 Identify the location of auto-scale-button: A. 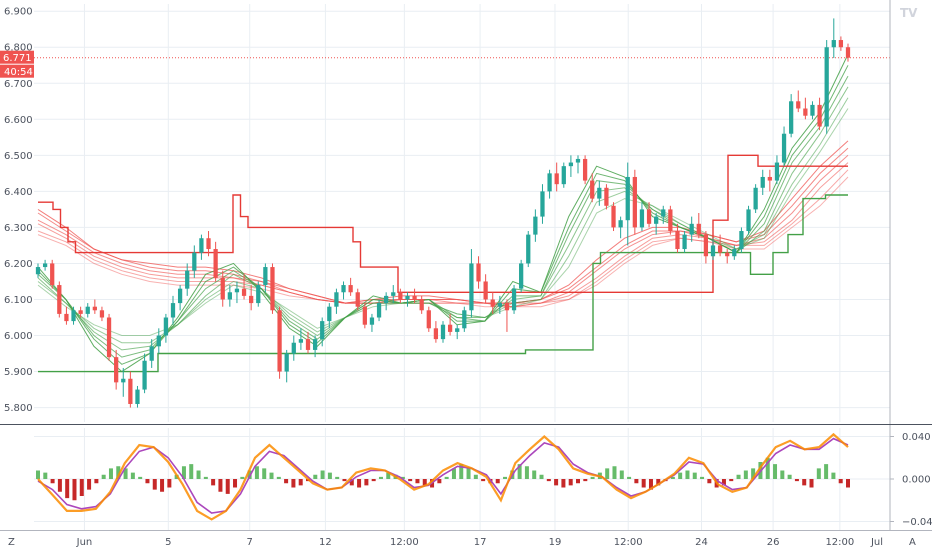
(912, 542).